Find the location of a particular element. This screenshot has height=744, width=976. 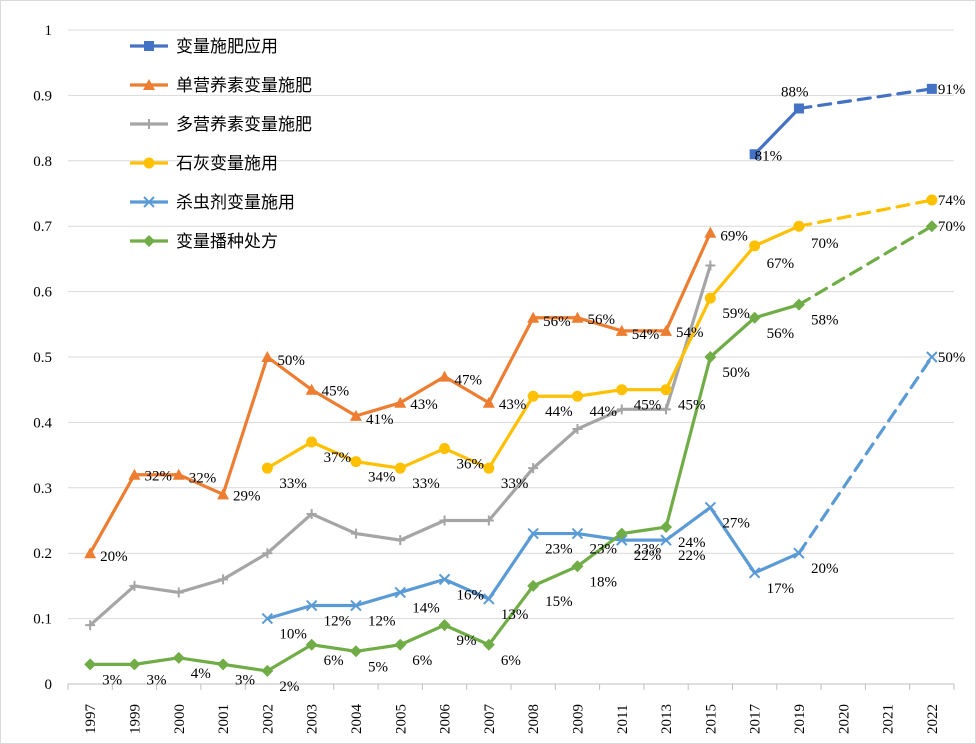

x-tick-label: 2011 is located at coordinates (623, 719).